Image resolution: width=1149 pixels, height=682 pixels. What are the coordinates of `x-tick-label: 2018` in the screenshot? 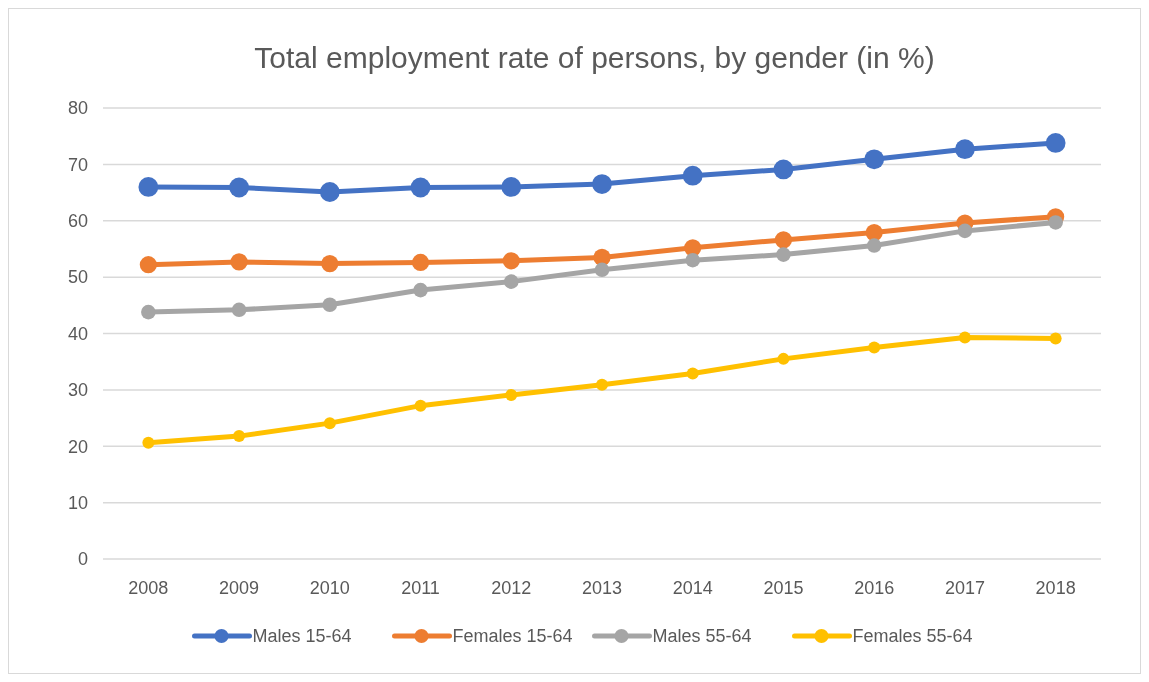 It's located at (1055, 588).